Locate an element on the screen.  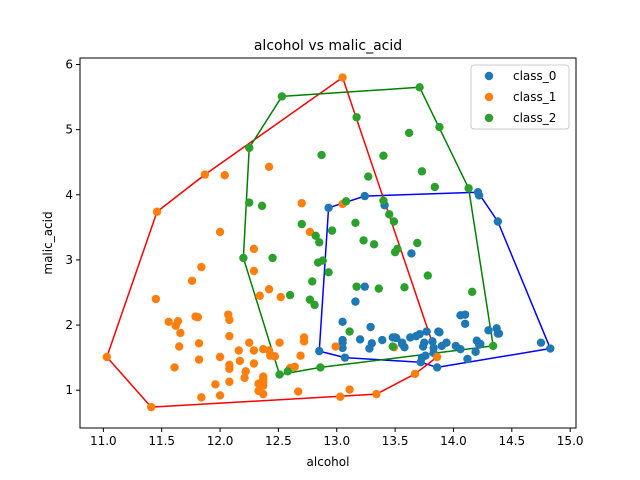
x-tick-label: 12.0 is located at coordinates (220, 441).